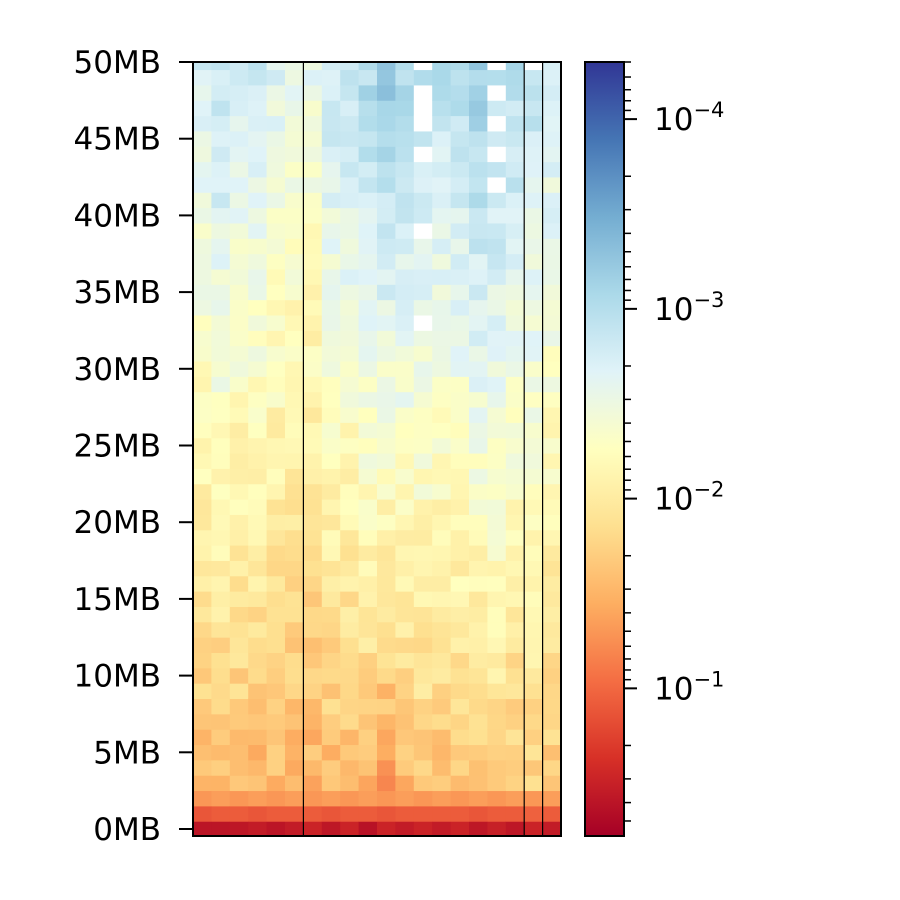 This screenshot has height=900, width=900. Describe the element at coordinates (117, 216) in the screenshot. I see `y-tick-label: 40MB` at that location.